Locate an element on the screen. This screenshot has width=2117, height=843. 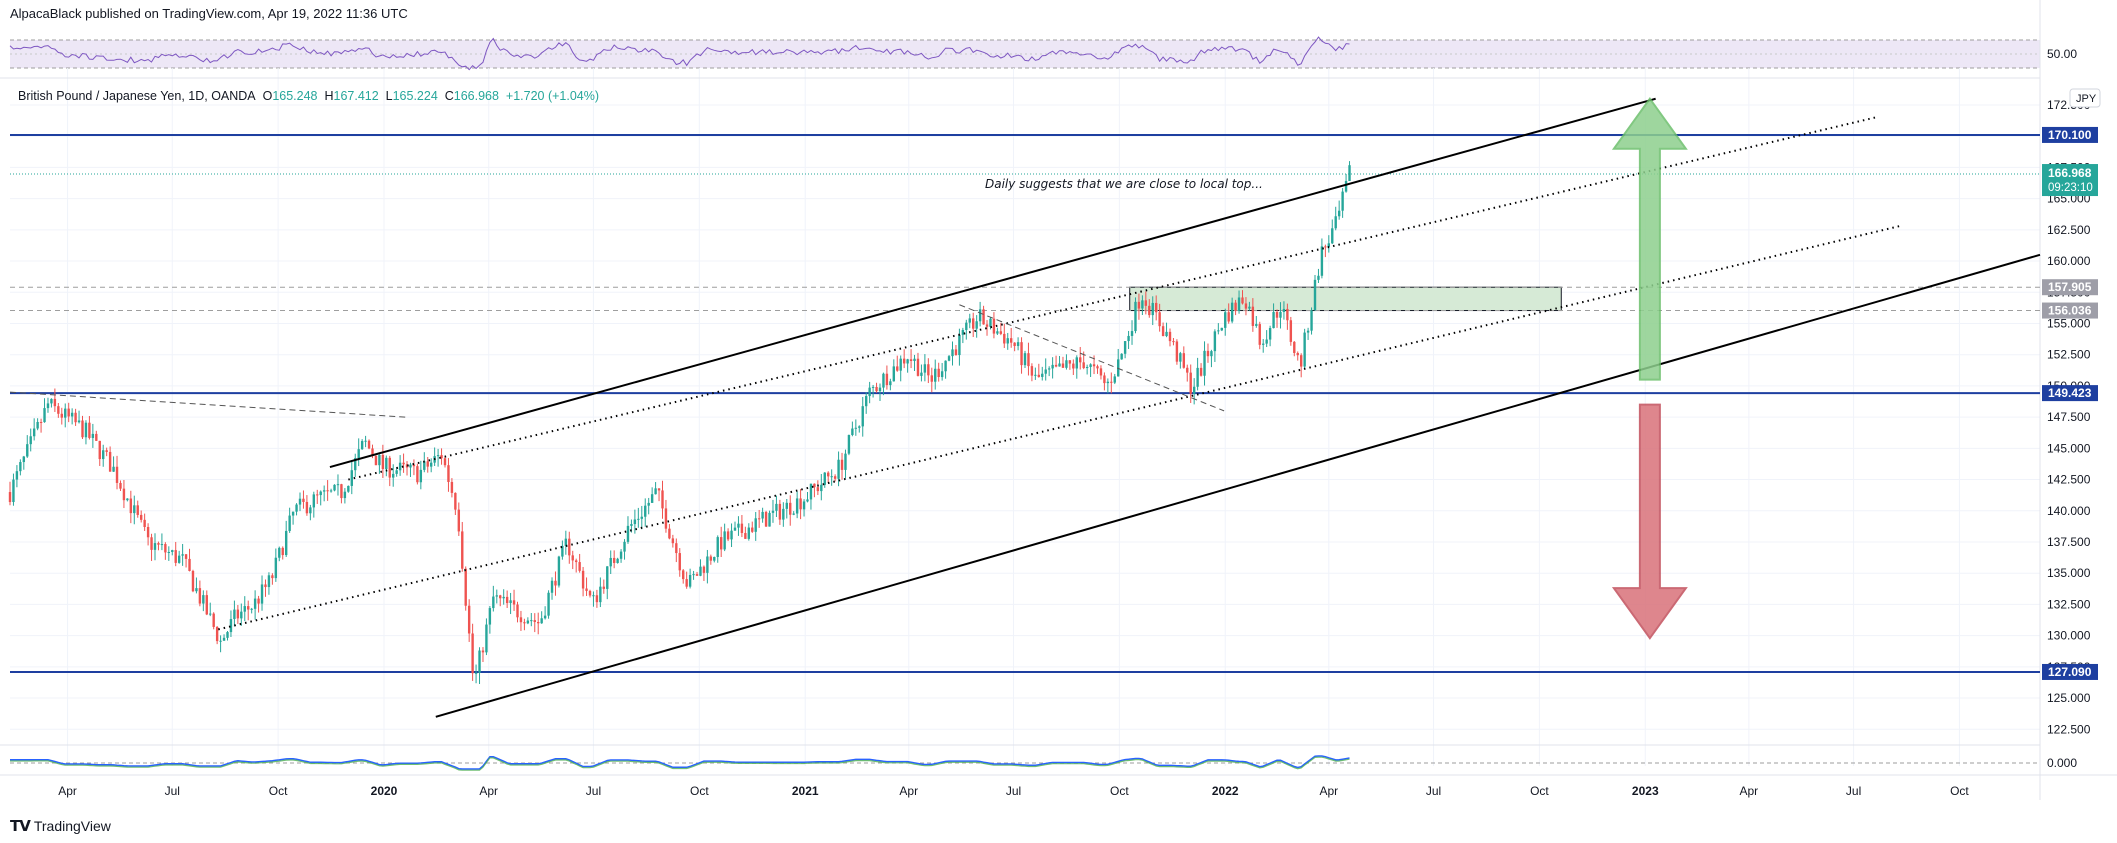
time-tick-label: Oct is located at coordinates (1119, 791).